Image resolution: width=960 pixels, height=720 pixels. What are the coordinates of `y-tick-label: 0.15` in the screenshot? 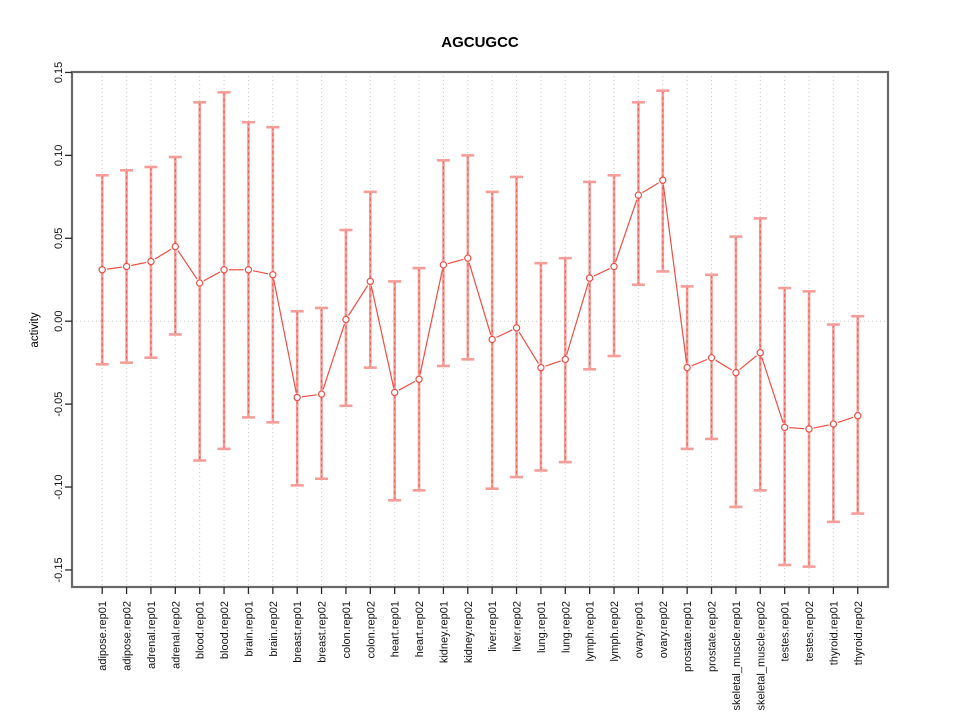 It's located at (59, 72).